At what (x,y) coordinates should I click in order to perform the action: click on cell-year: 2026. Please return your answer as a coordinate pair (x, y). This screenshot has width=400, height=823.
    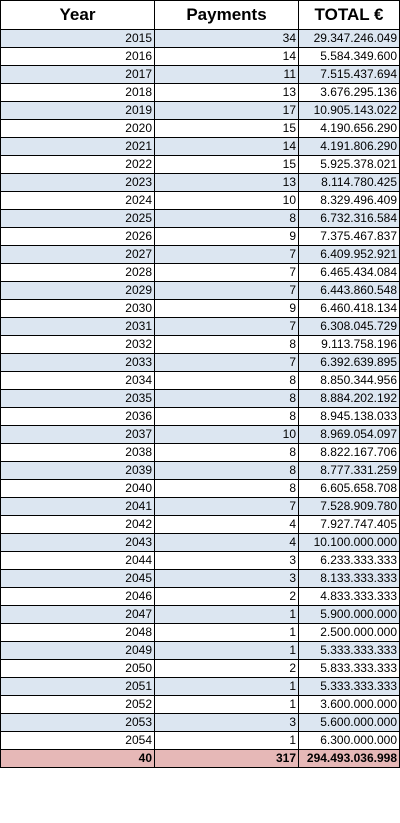
    Looking at the image, I should click on (77, 236).